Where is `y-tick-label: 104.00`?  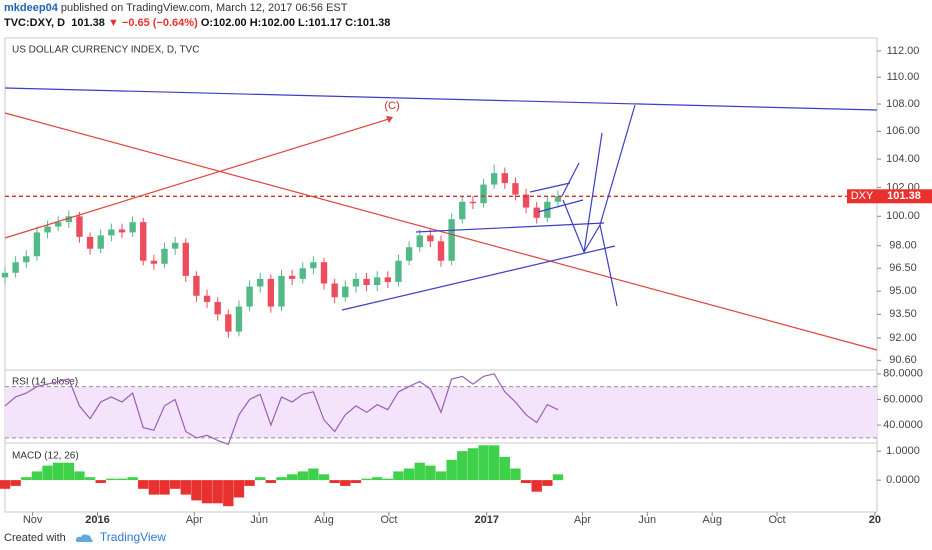
y-tick-label: 104.00 is located at coordinates (903, 159).